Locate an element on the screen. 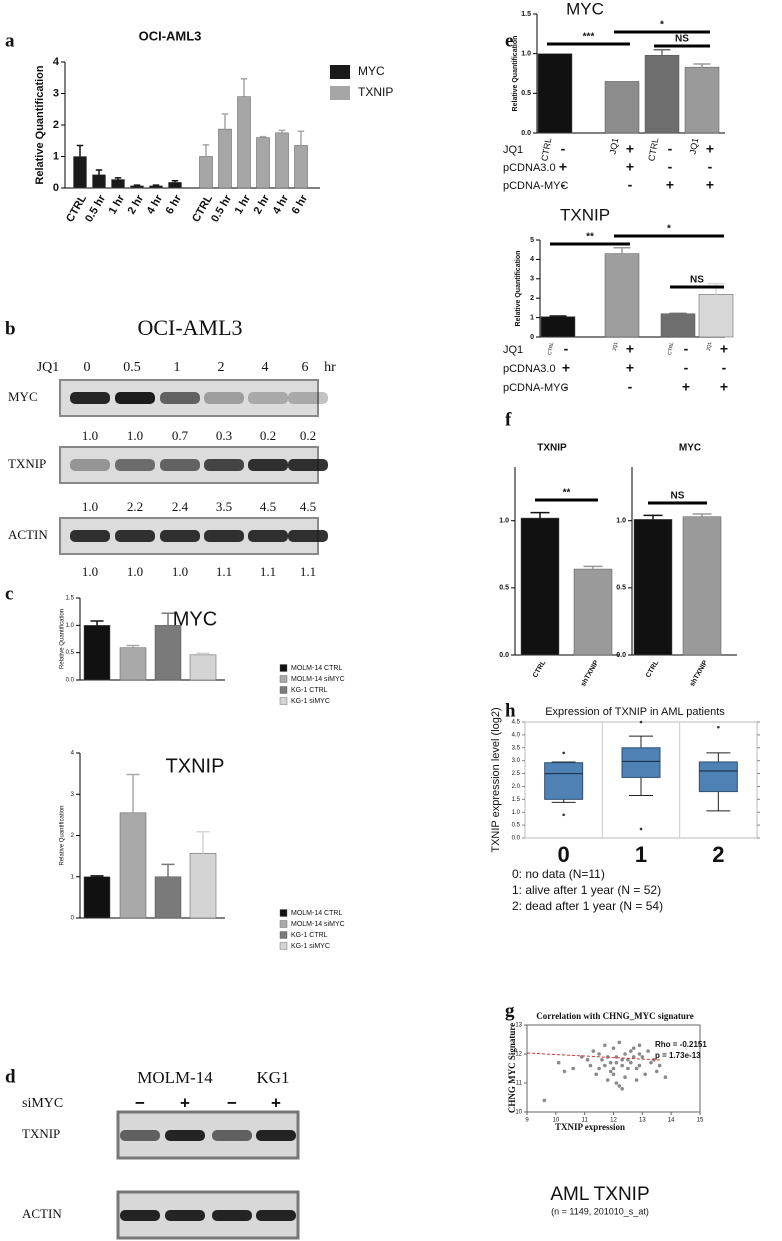 The width and height of the screenshot is (782, 1241). condition-label: pCDNA3.0 is located at coordinates (529, 369).